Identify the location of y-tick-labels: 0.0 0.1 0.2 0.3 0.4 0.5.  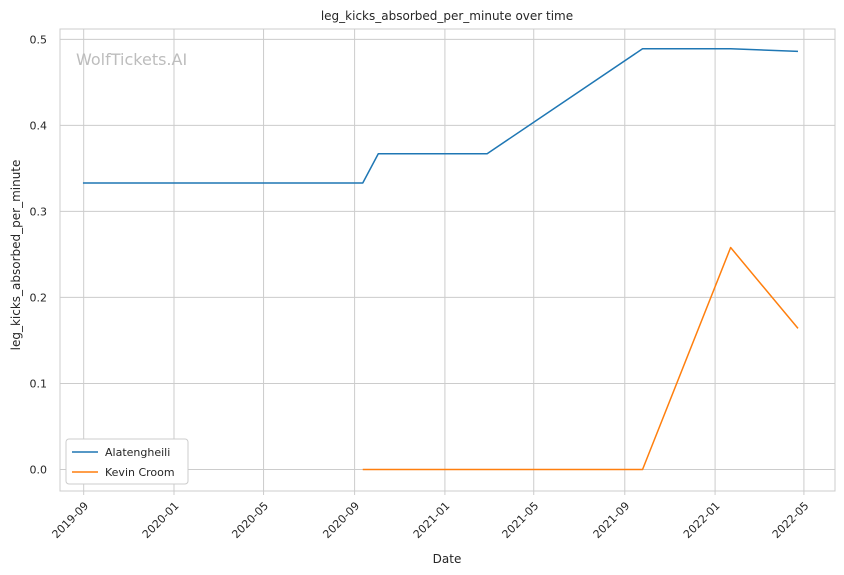
(39, 254).